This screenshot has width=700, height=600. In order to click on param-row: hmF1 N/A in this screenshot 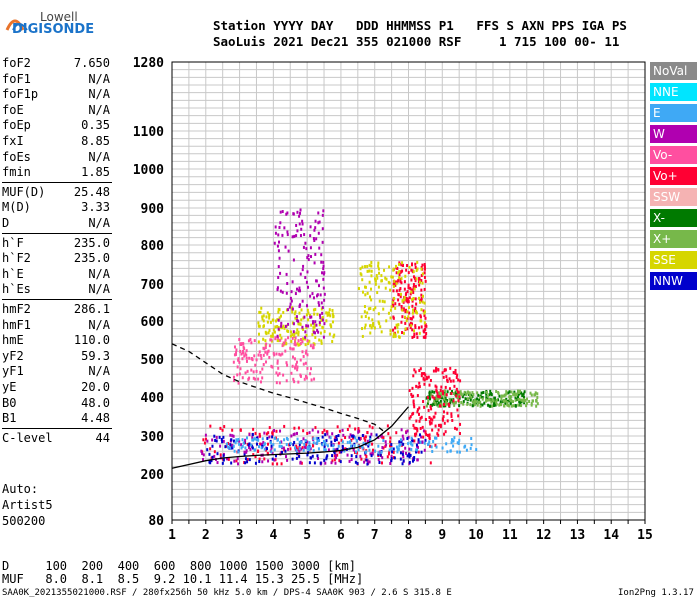, I will do `click(56, 326)`.